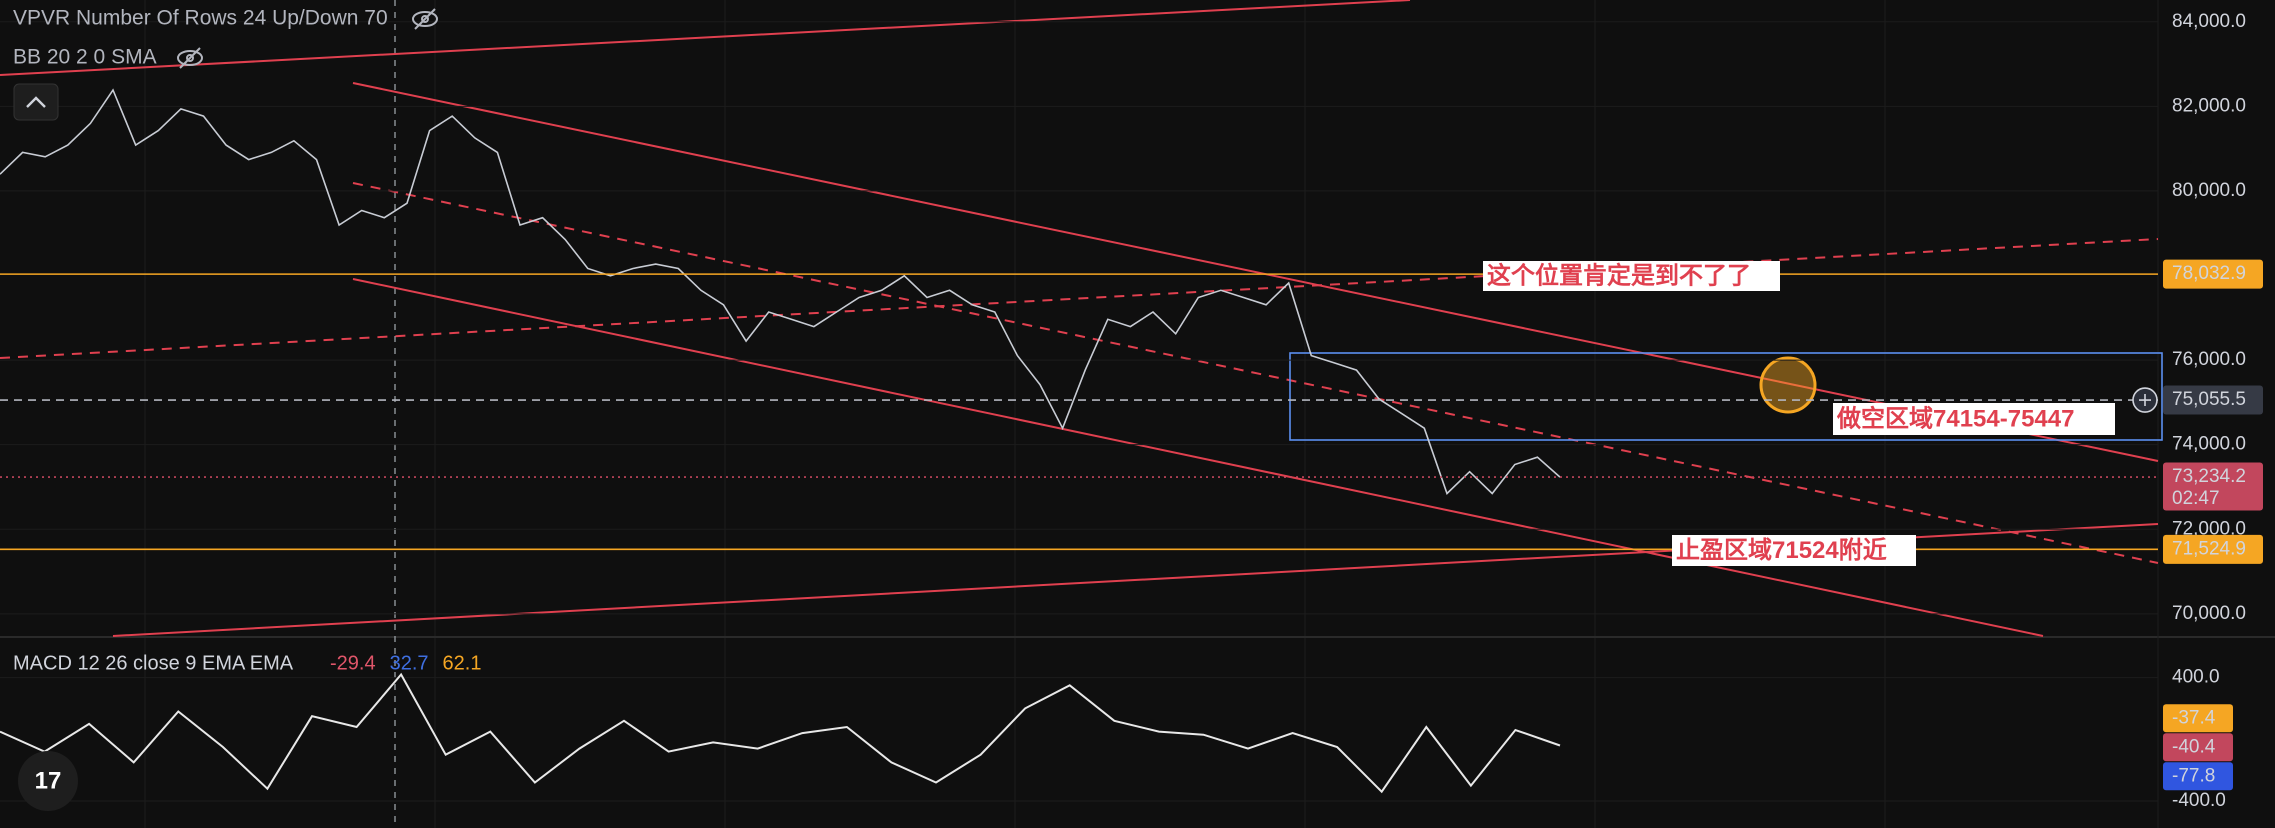 The image size is (2275, 828). I want to click on countdown: 02:47, so click(2196, 498).